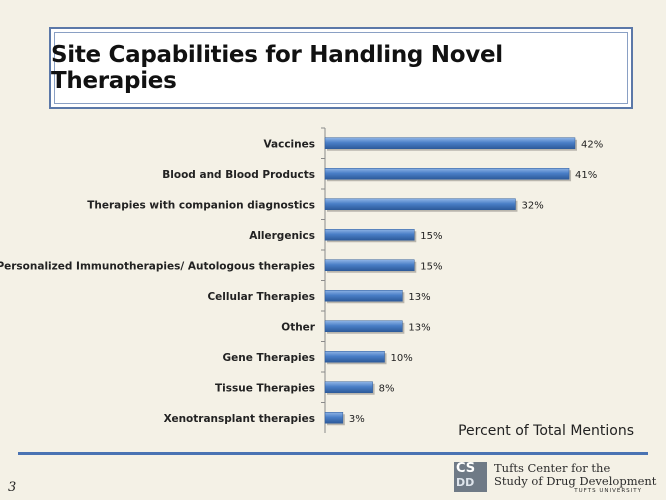 The height and width of the screenshot is (500, 666). I want to click on category-label: Therapies with companion diagnostics, so click(201, 205).